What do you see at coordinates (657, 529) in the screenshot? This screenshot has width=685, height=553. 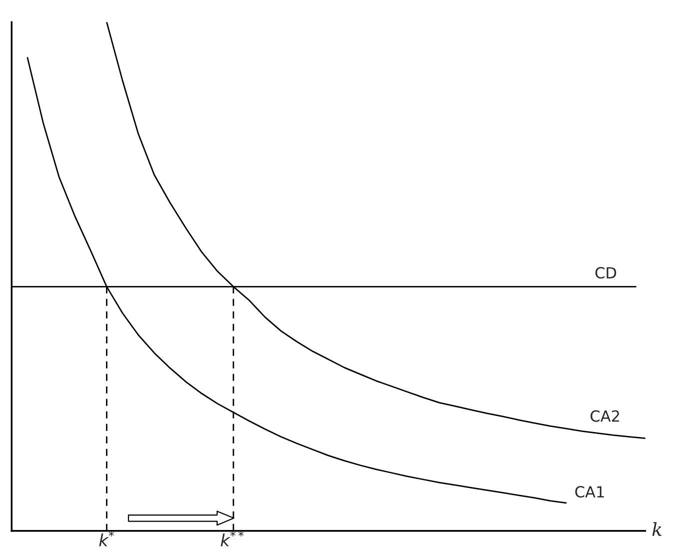 I see `x-axis-title: k` at bounding box center [657, 529].